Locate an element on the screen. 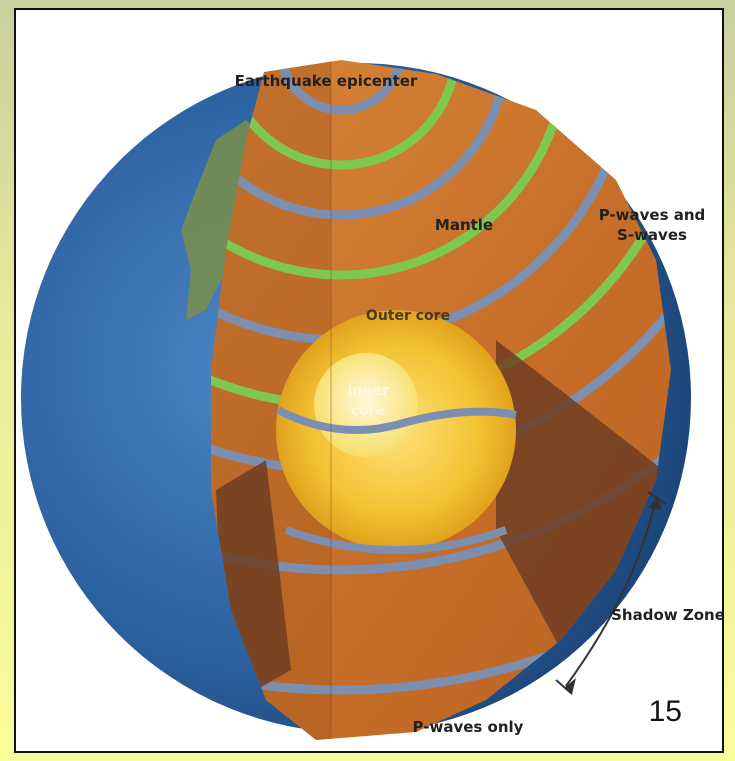 The image size is (735, 761). page-number: 15 is located at coordinates (665, 711).